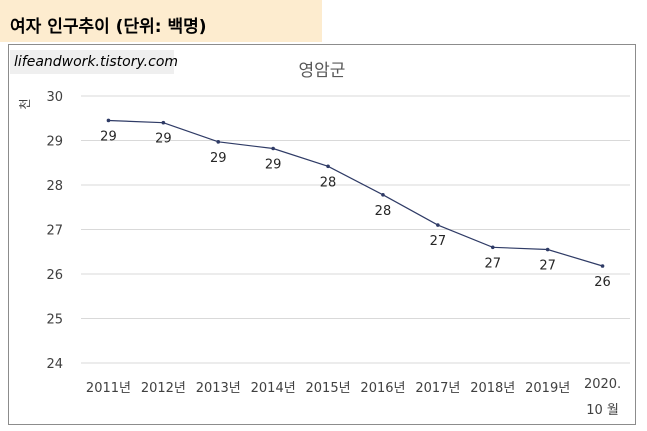 The height and width of the screenshot is (431, 647). What do you see at coordinates (602, 384) in the screenshot?
I see `x-tick-label: 2020.` at bounding box center [602, 384].